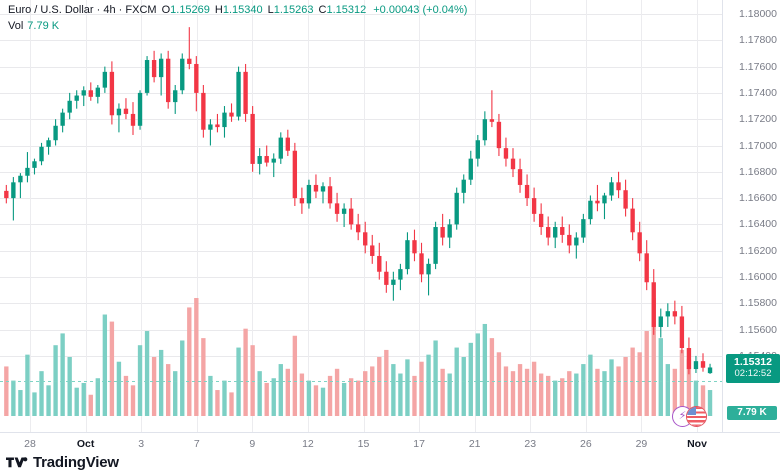 The image size is (780, 470). I want to click on legend-volume-row: Vol 7.79 K, so click(237, 26).